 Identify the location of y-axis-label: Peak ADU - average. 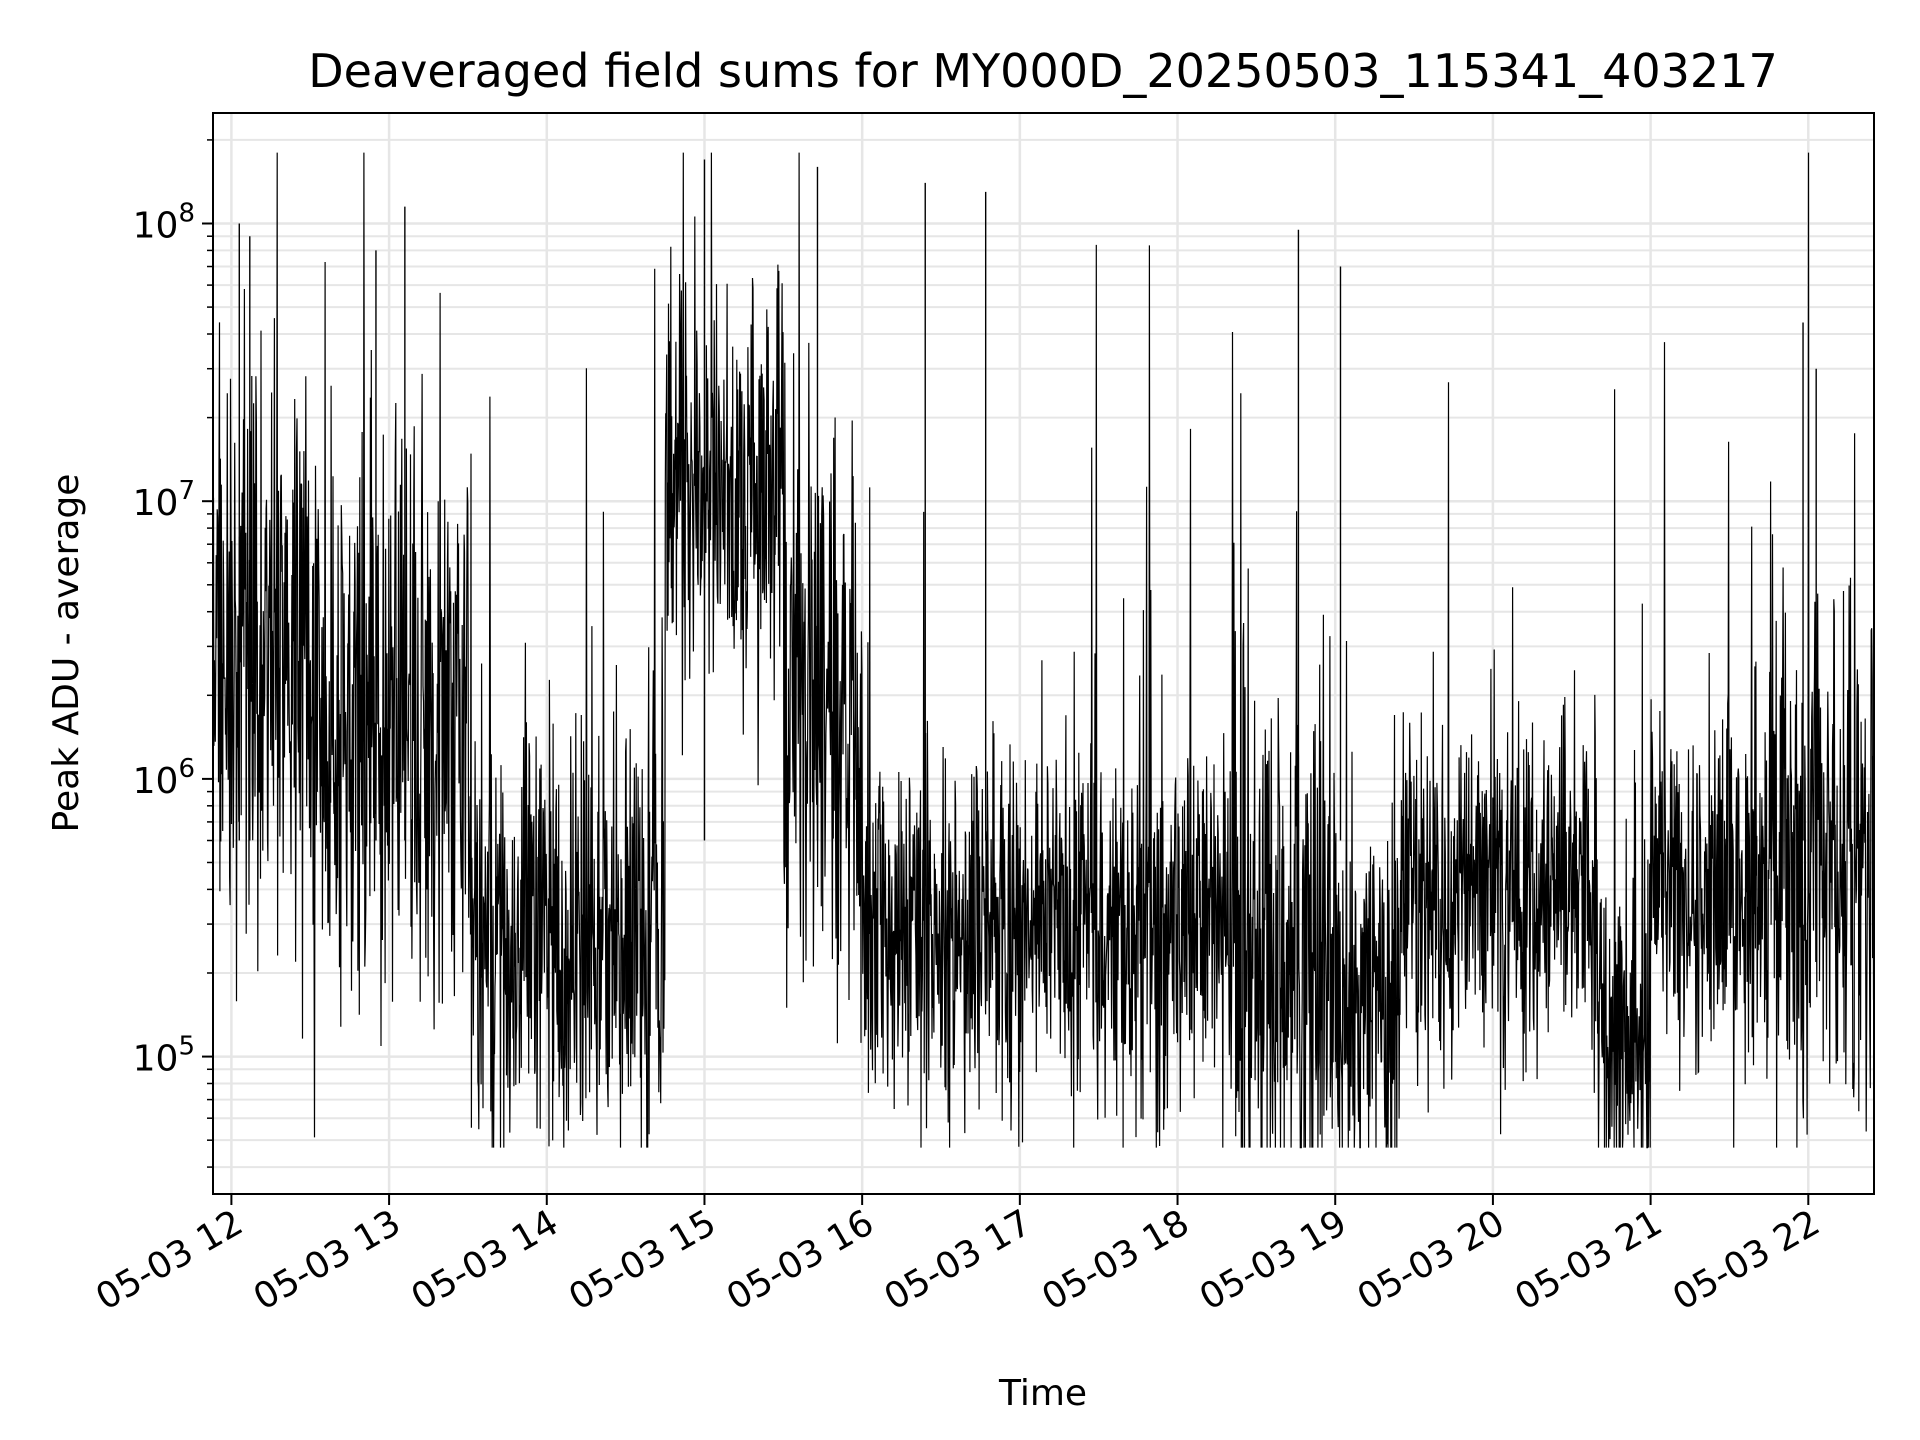
(66, 653).